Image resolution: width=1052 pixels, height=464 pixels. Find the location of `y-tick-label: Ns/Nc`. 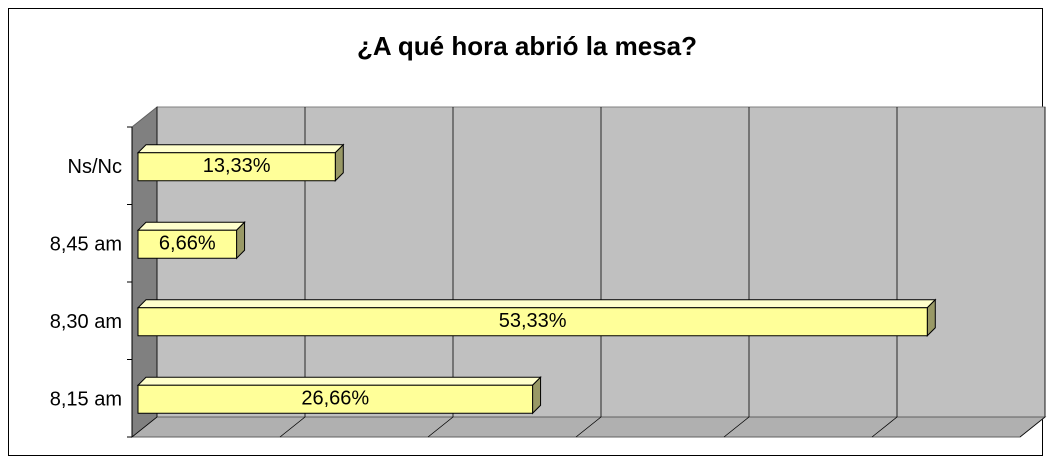

y-tick-label: Ns/Nc is located at coordinates (95, 167).